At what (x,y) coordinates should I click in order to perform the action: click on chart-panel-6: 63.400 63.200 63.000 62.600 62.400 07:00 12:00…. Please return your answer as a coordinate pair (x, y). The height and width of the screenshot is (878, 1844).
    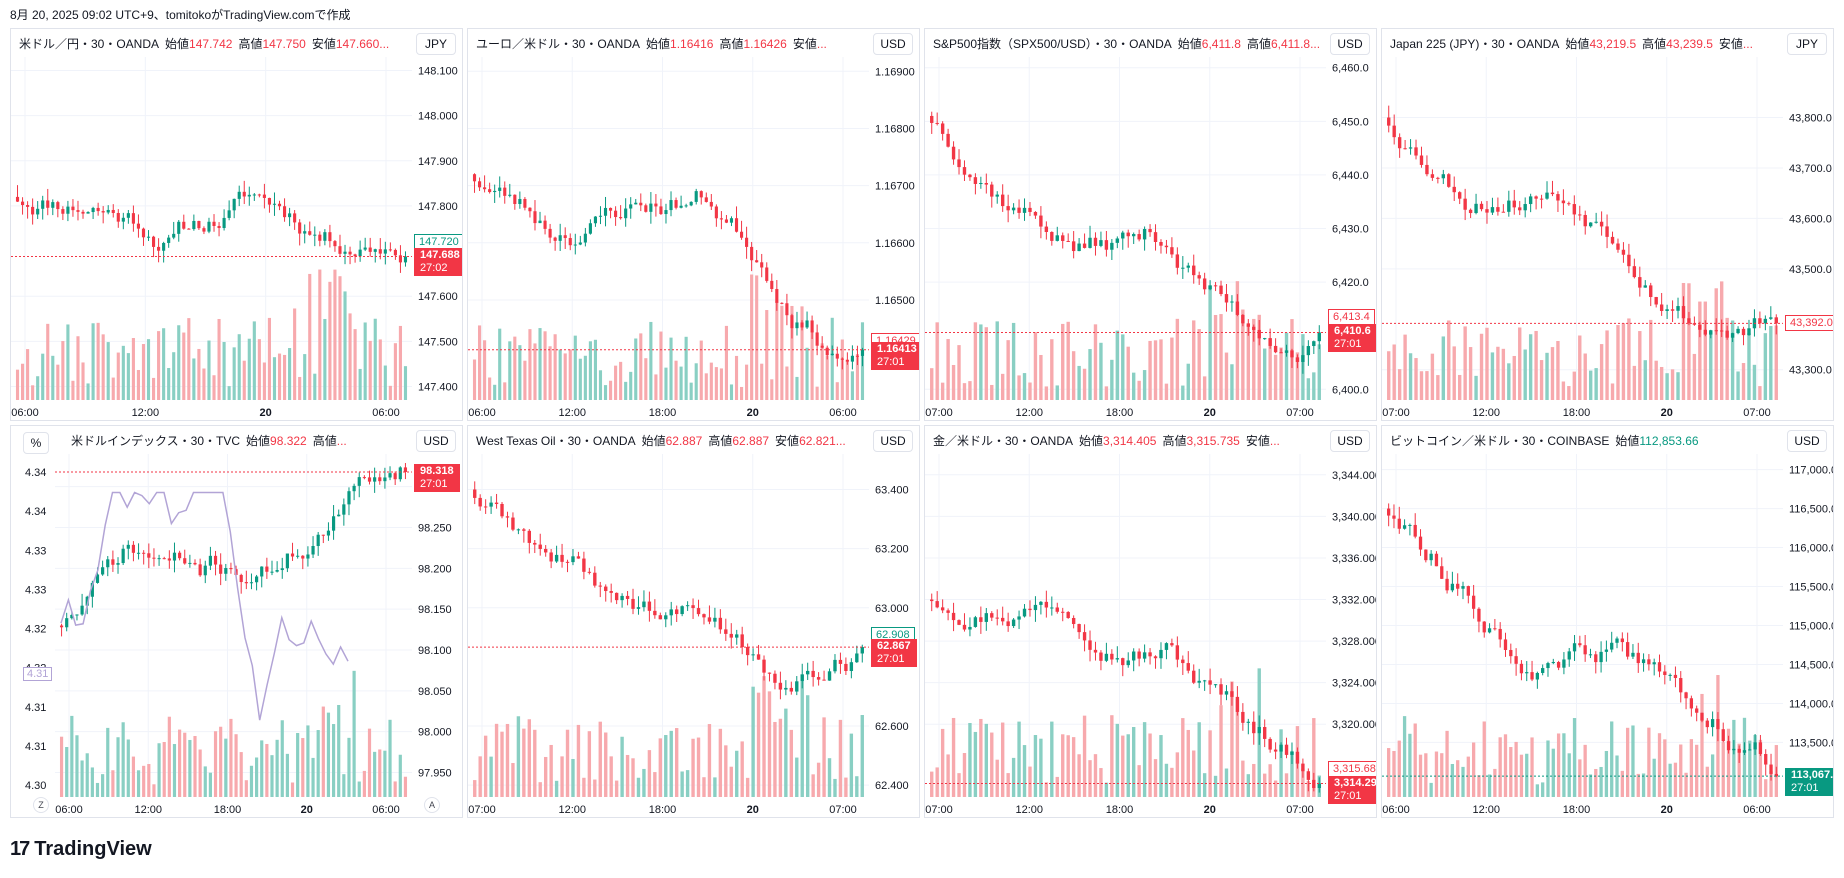
    Looking at the image, I should click on (693, 621).